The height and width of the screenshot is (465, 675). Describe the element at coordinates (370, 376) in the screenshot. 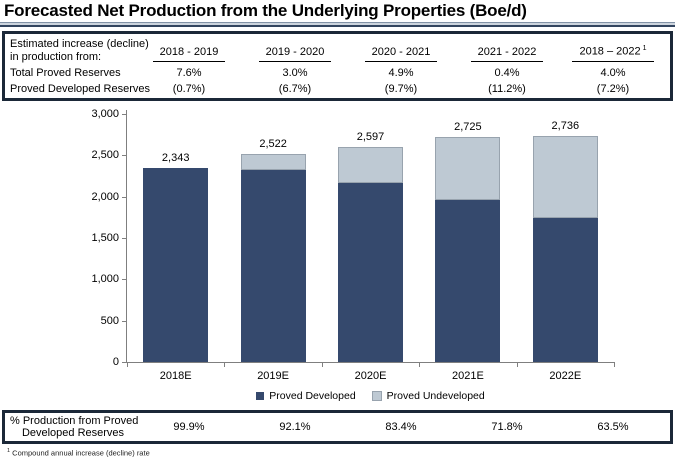

I see `x-axis-category-label: 2020E` at that location.